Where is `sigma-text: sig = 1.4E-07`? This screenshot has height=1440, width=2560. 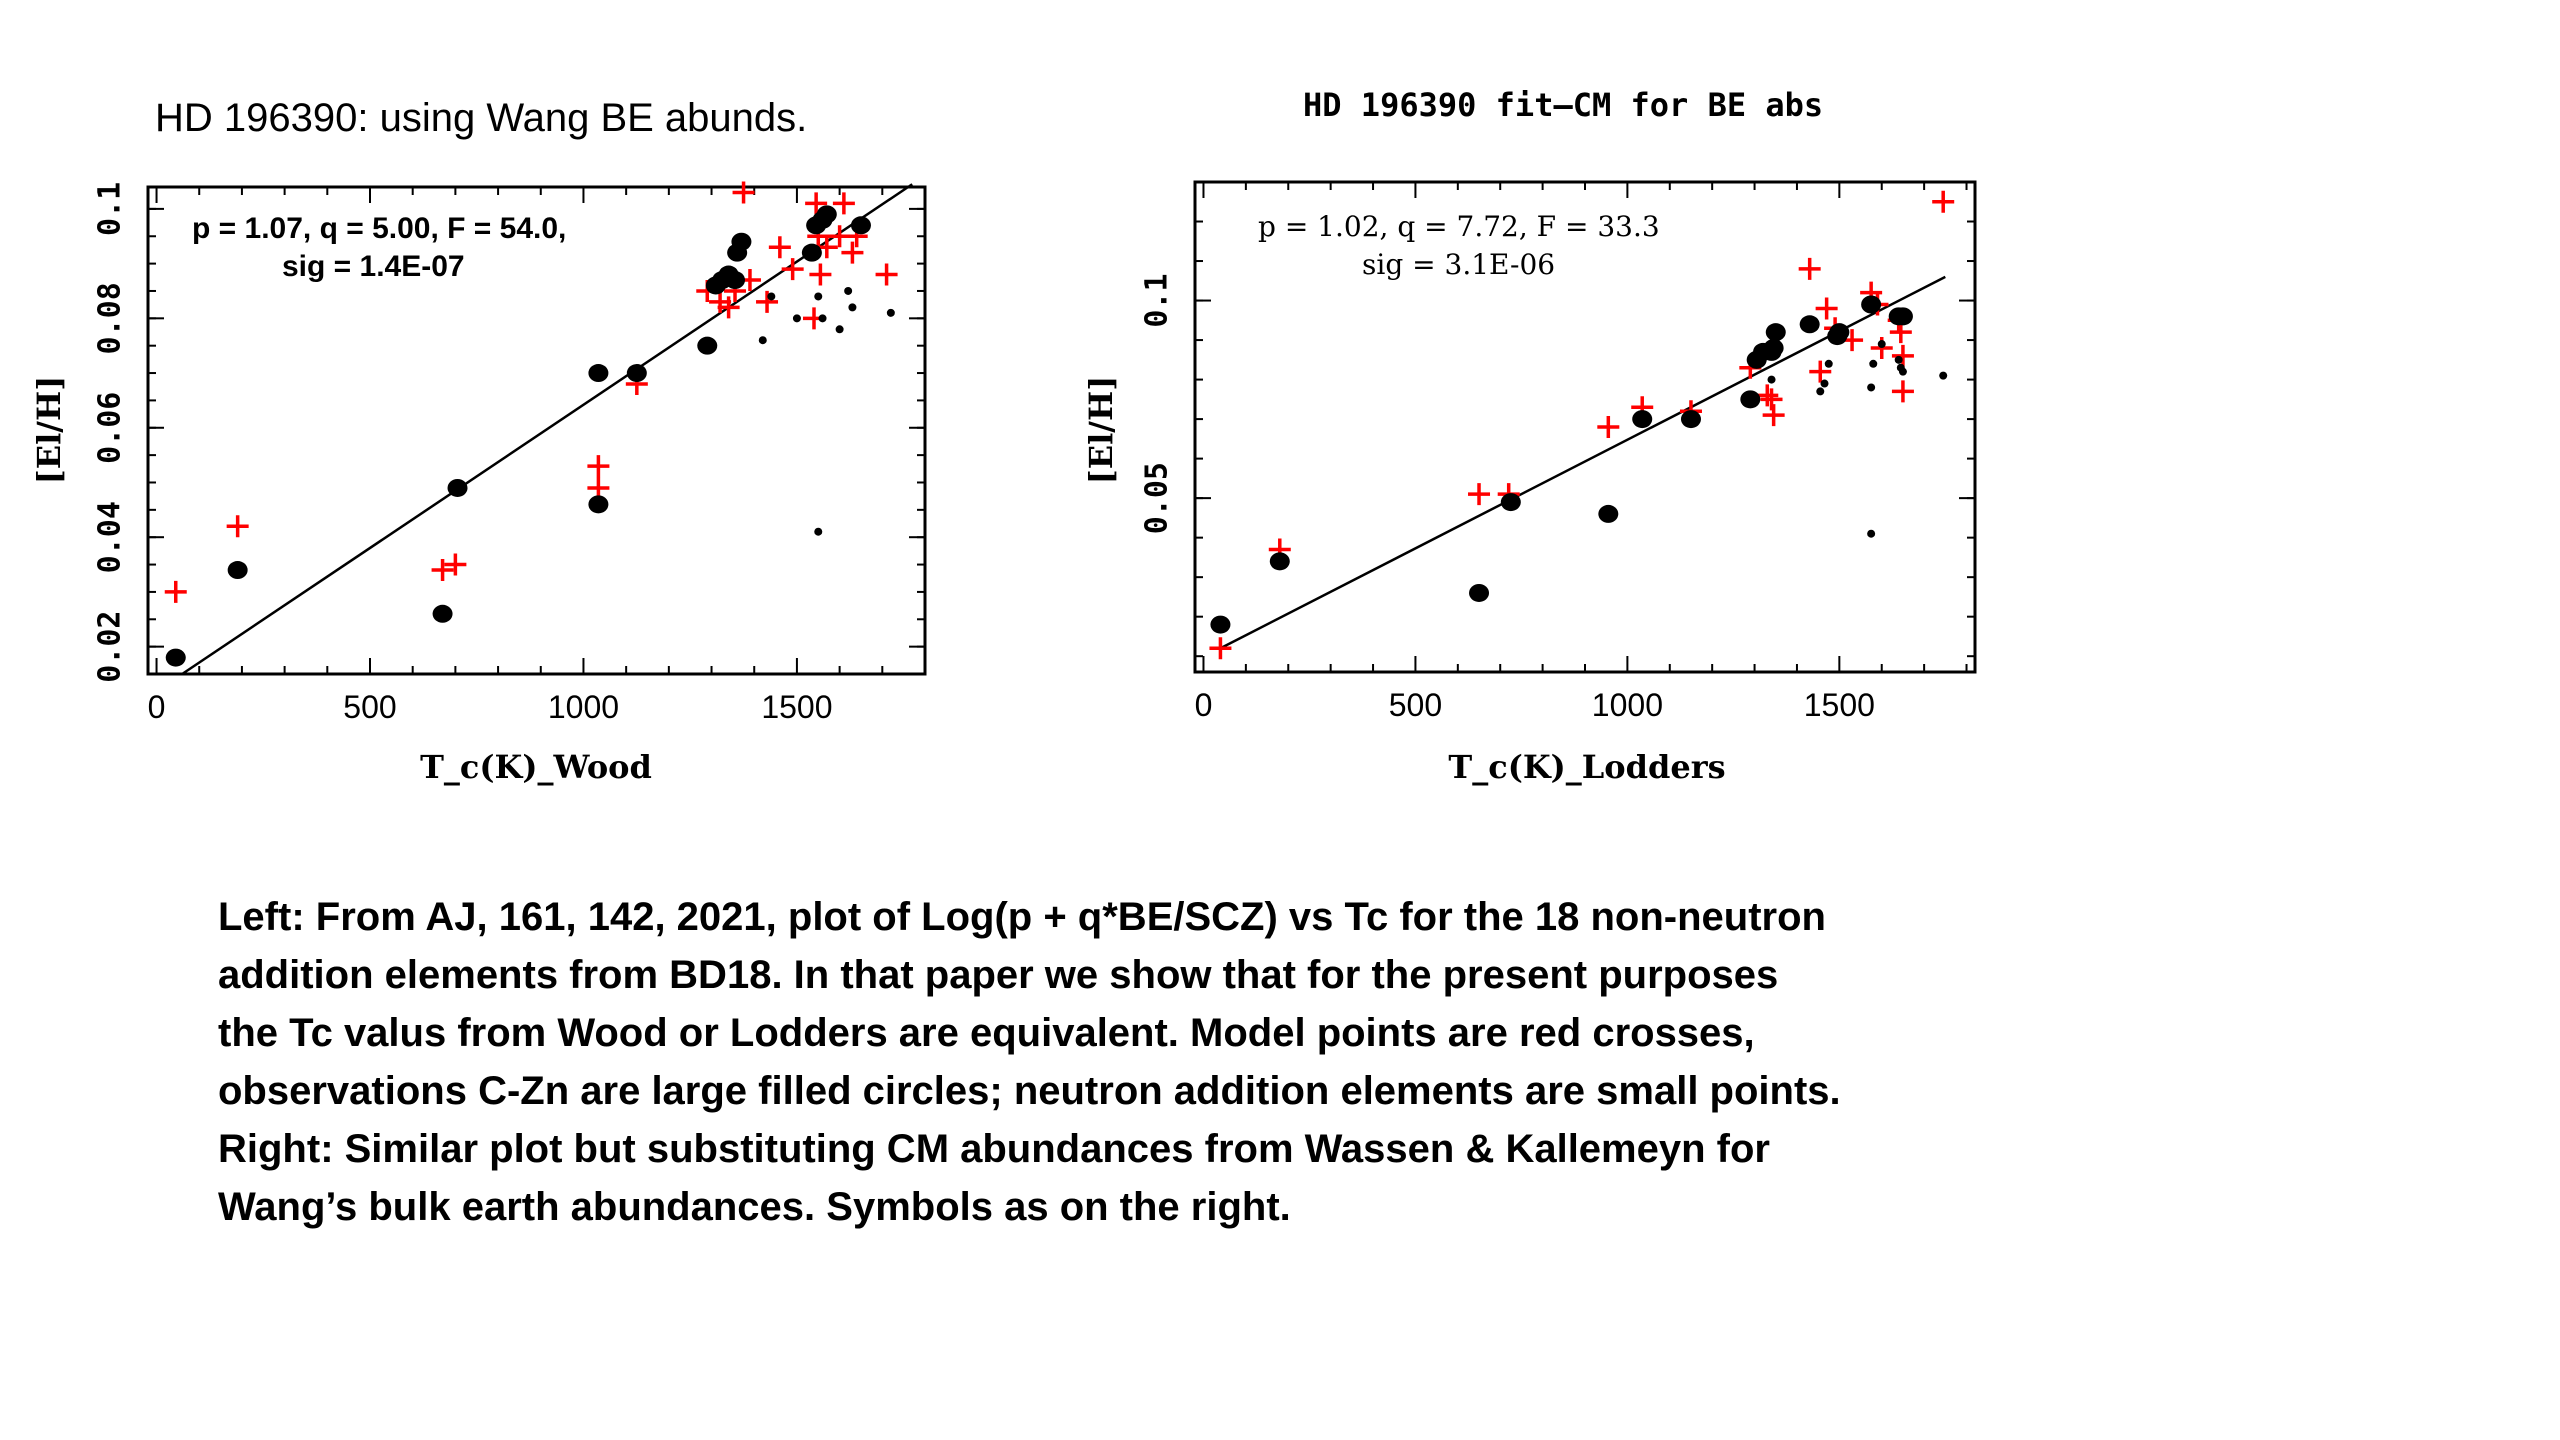 sigma-text: sig = 1.4E-07 is located at coordinates (373, 266).